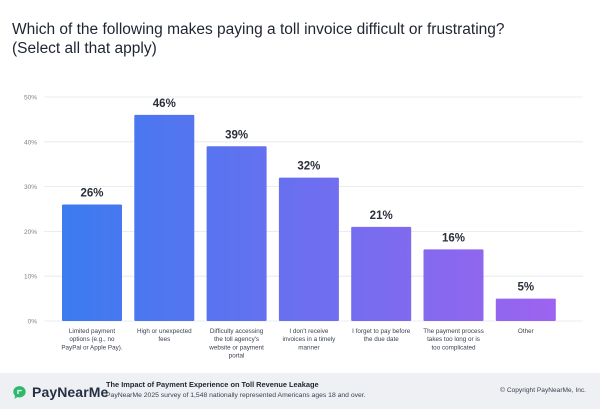 Image resolution: width=600 pixels, height=409 pixels. I want to click on category-label: I forget to pay before the due date, so click(381, 335).